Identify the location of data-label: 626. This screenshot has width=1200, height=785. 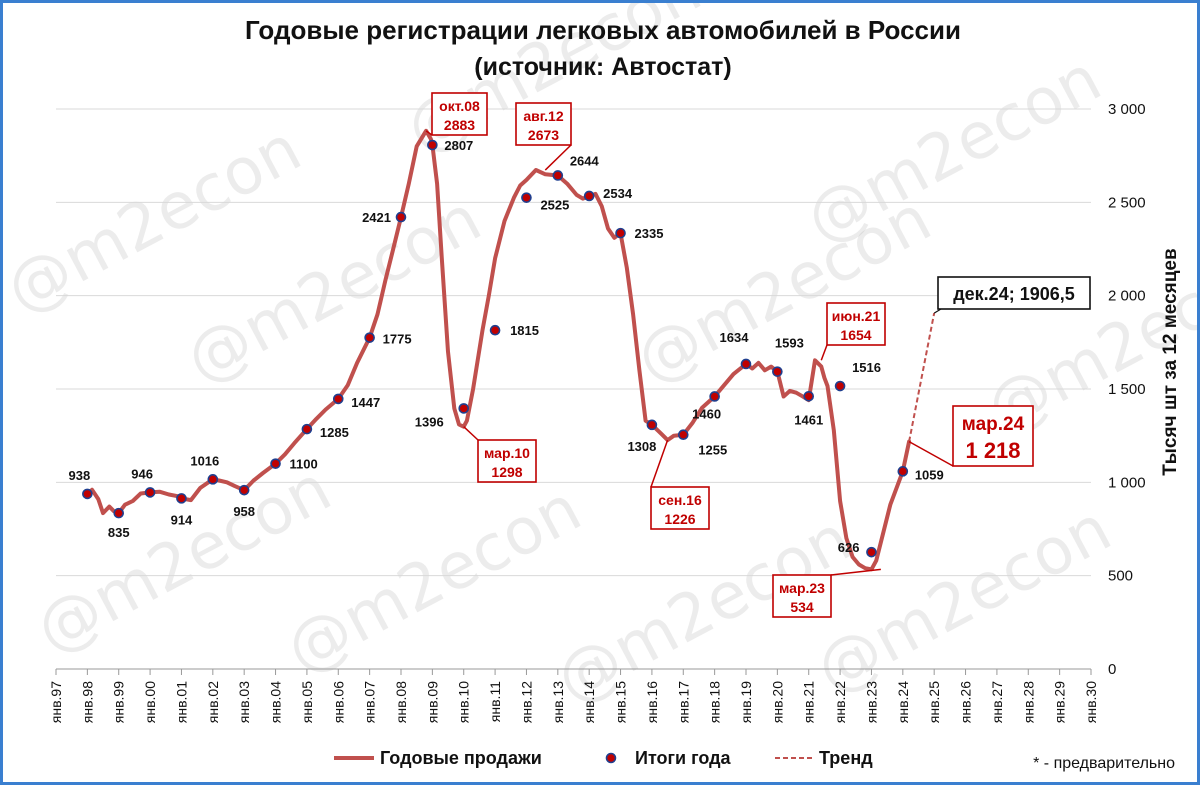
(849, 547).